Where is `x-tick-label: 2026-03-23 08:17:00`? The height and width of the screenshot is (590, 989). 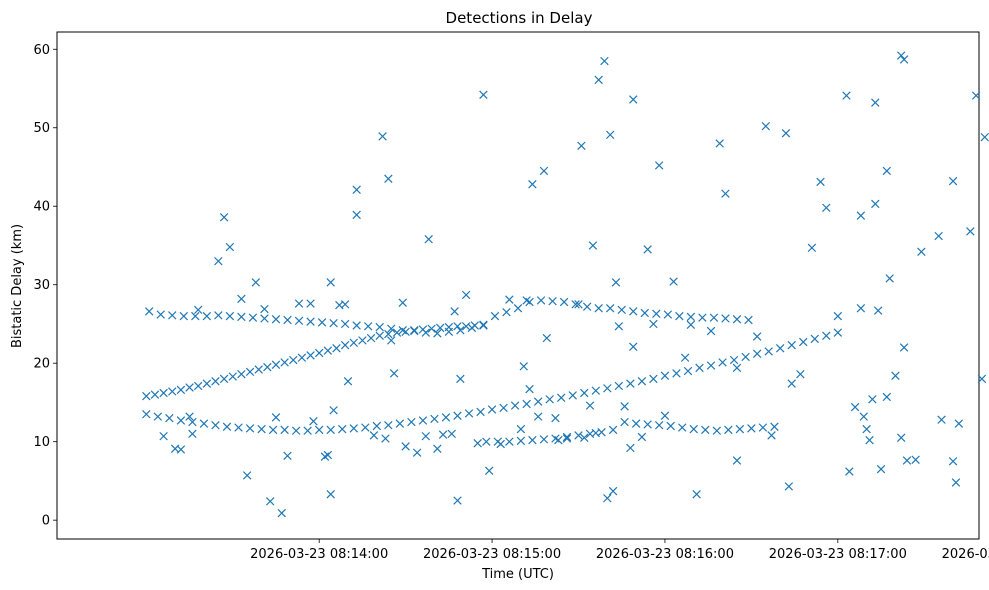
x-tick-label: 2026-03-23 08:17:00 is located at coordinates (838, 554).